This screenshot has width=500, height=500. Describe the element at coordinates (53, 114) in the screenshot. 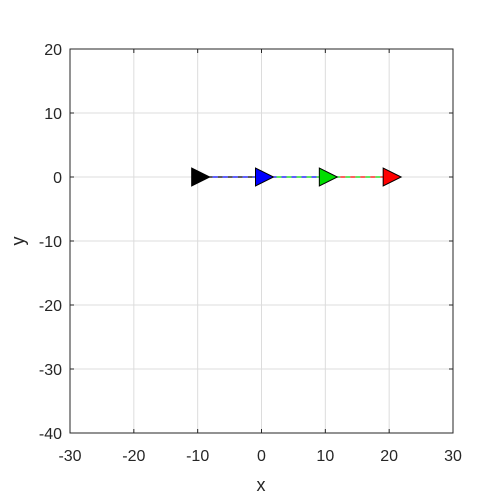

I see `y-tick-label: 10` at that location.